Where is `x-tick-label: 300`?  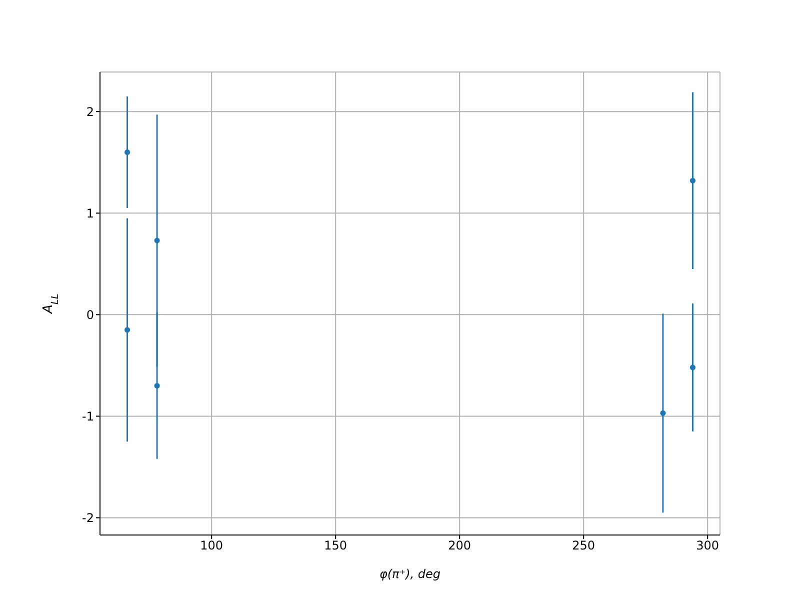
x-tick-label: 300 is located at coordinates (708, 545).